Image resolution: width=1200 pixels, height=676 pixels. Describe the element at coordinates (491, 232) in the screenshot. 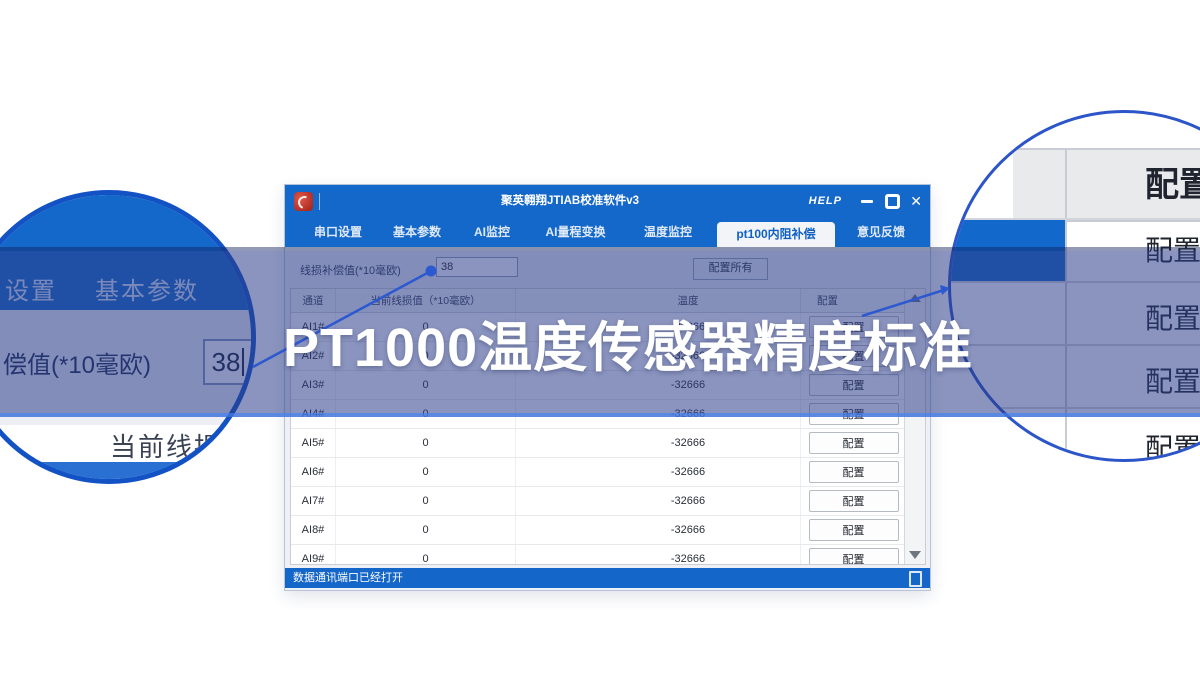

I see `tab-3: AI监控` at that location.